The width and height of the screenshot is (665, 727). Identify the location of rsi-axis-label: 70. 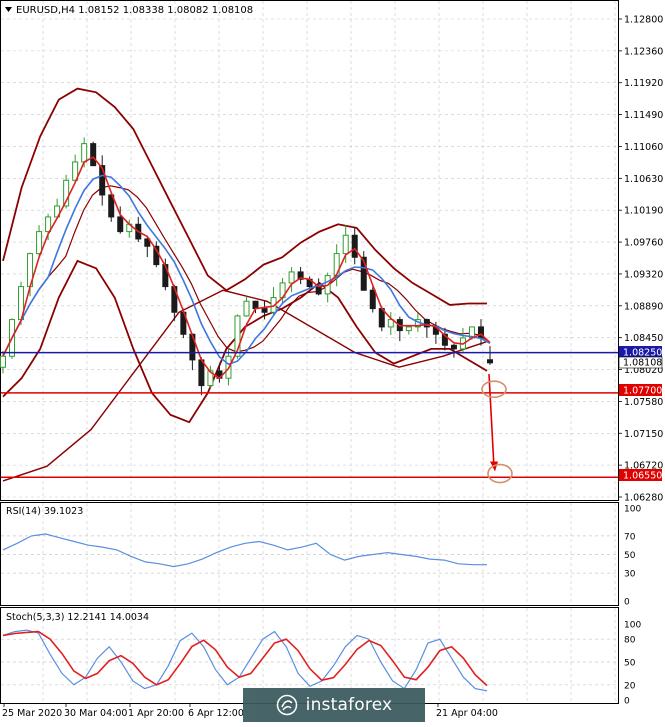
(630, 537).